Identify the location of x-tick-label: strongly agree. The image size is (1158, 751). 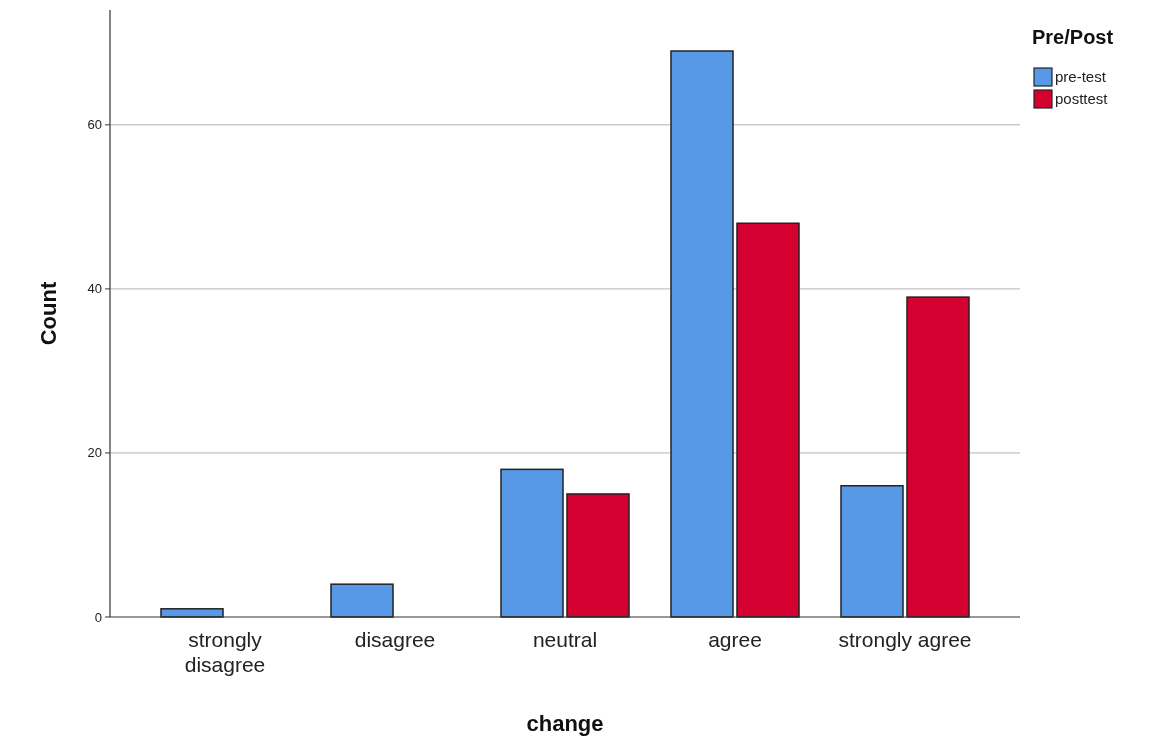
(905, 639).